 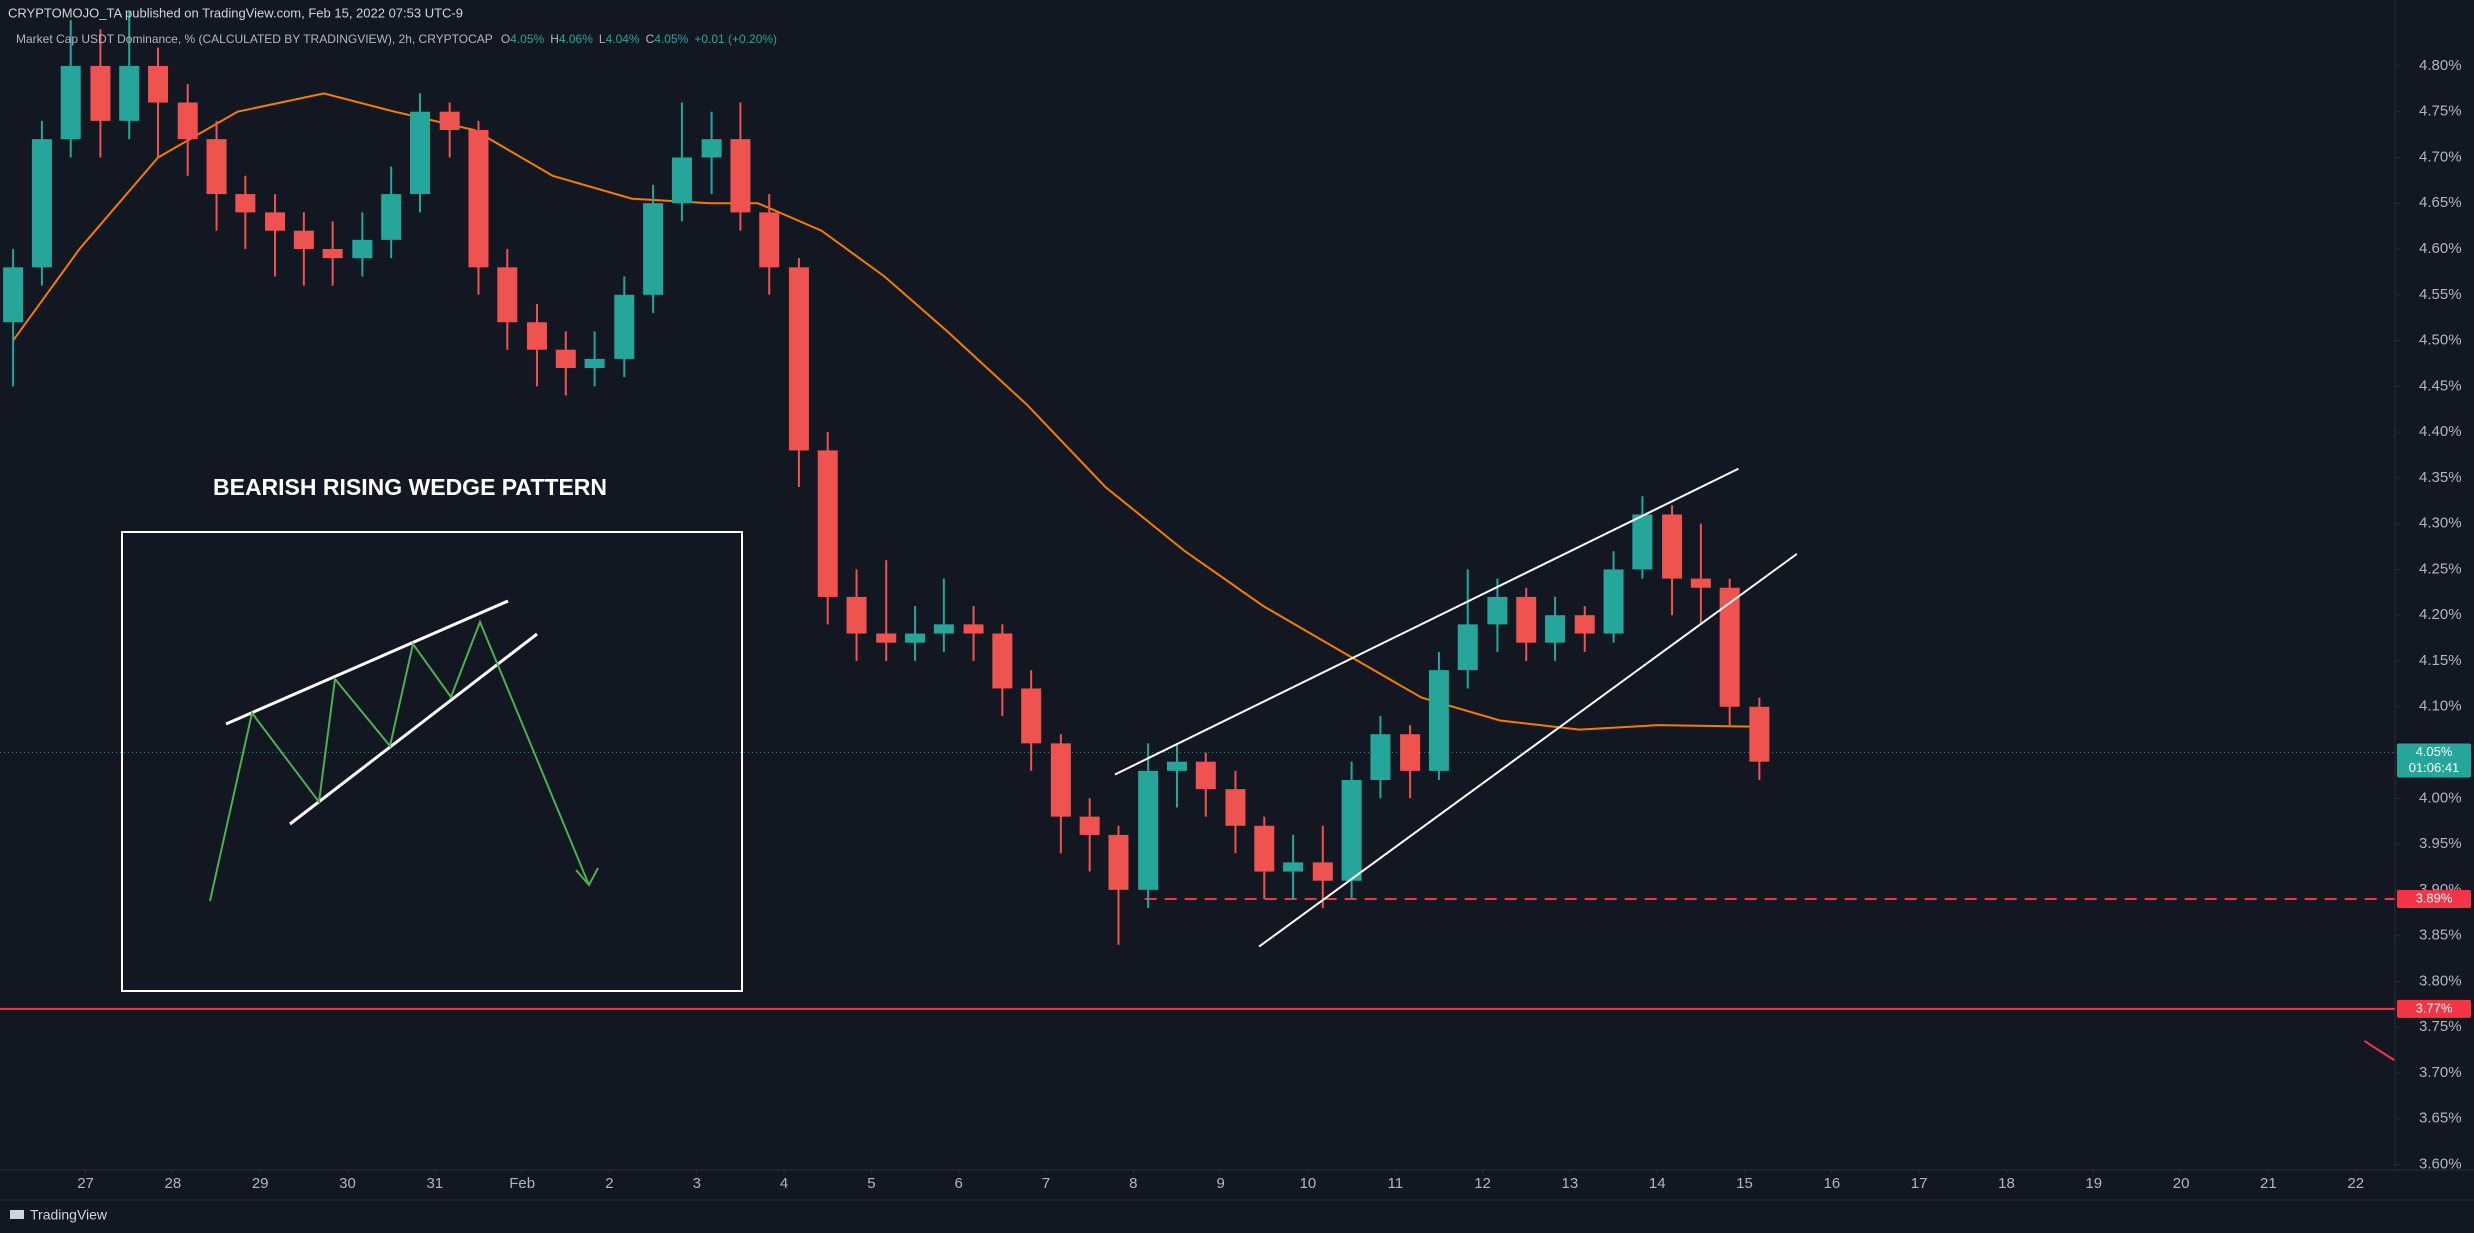 What do you see at coordinates (1657, 1183) in the screenshot?
I see `x-tick-label: 14` at bounding box center [1657, 1183].